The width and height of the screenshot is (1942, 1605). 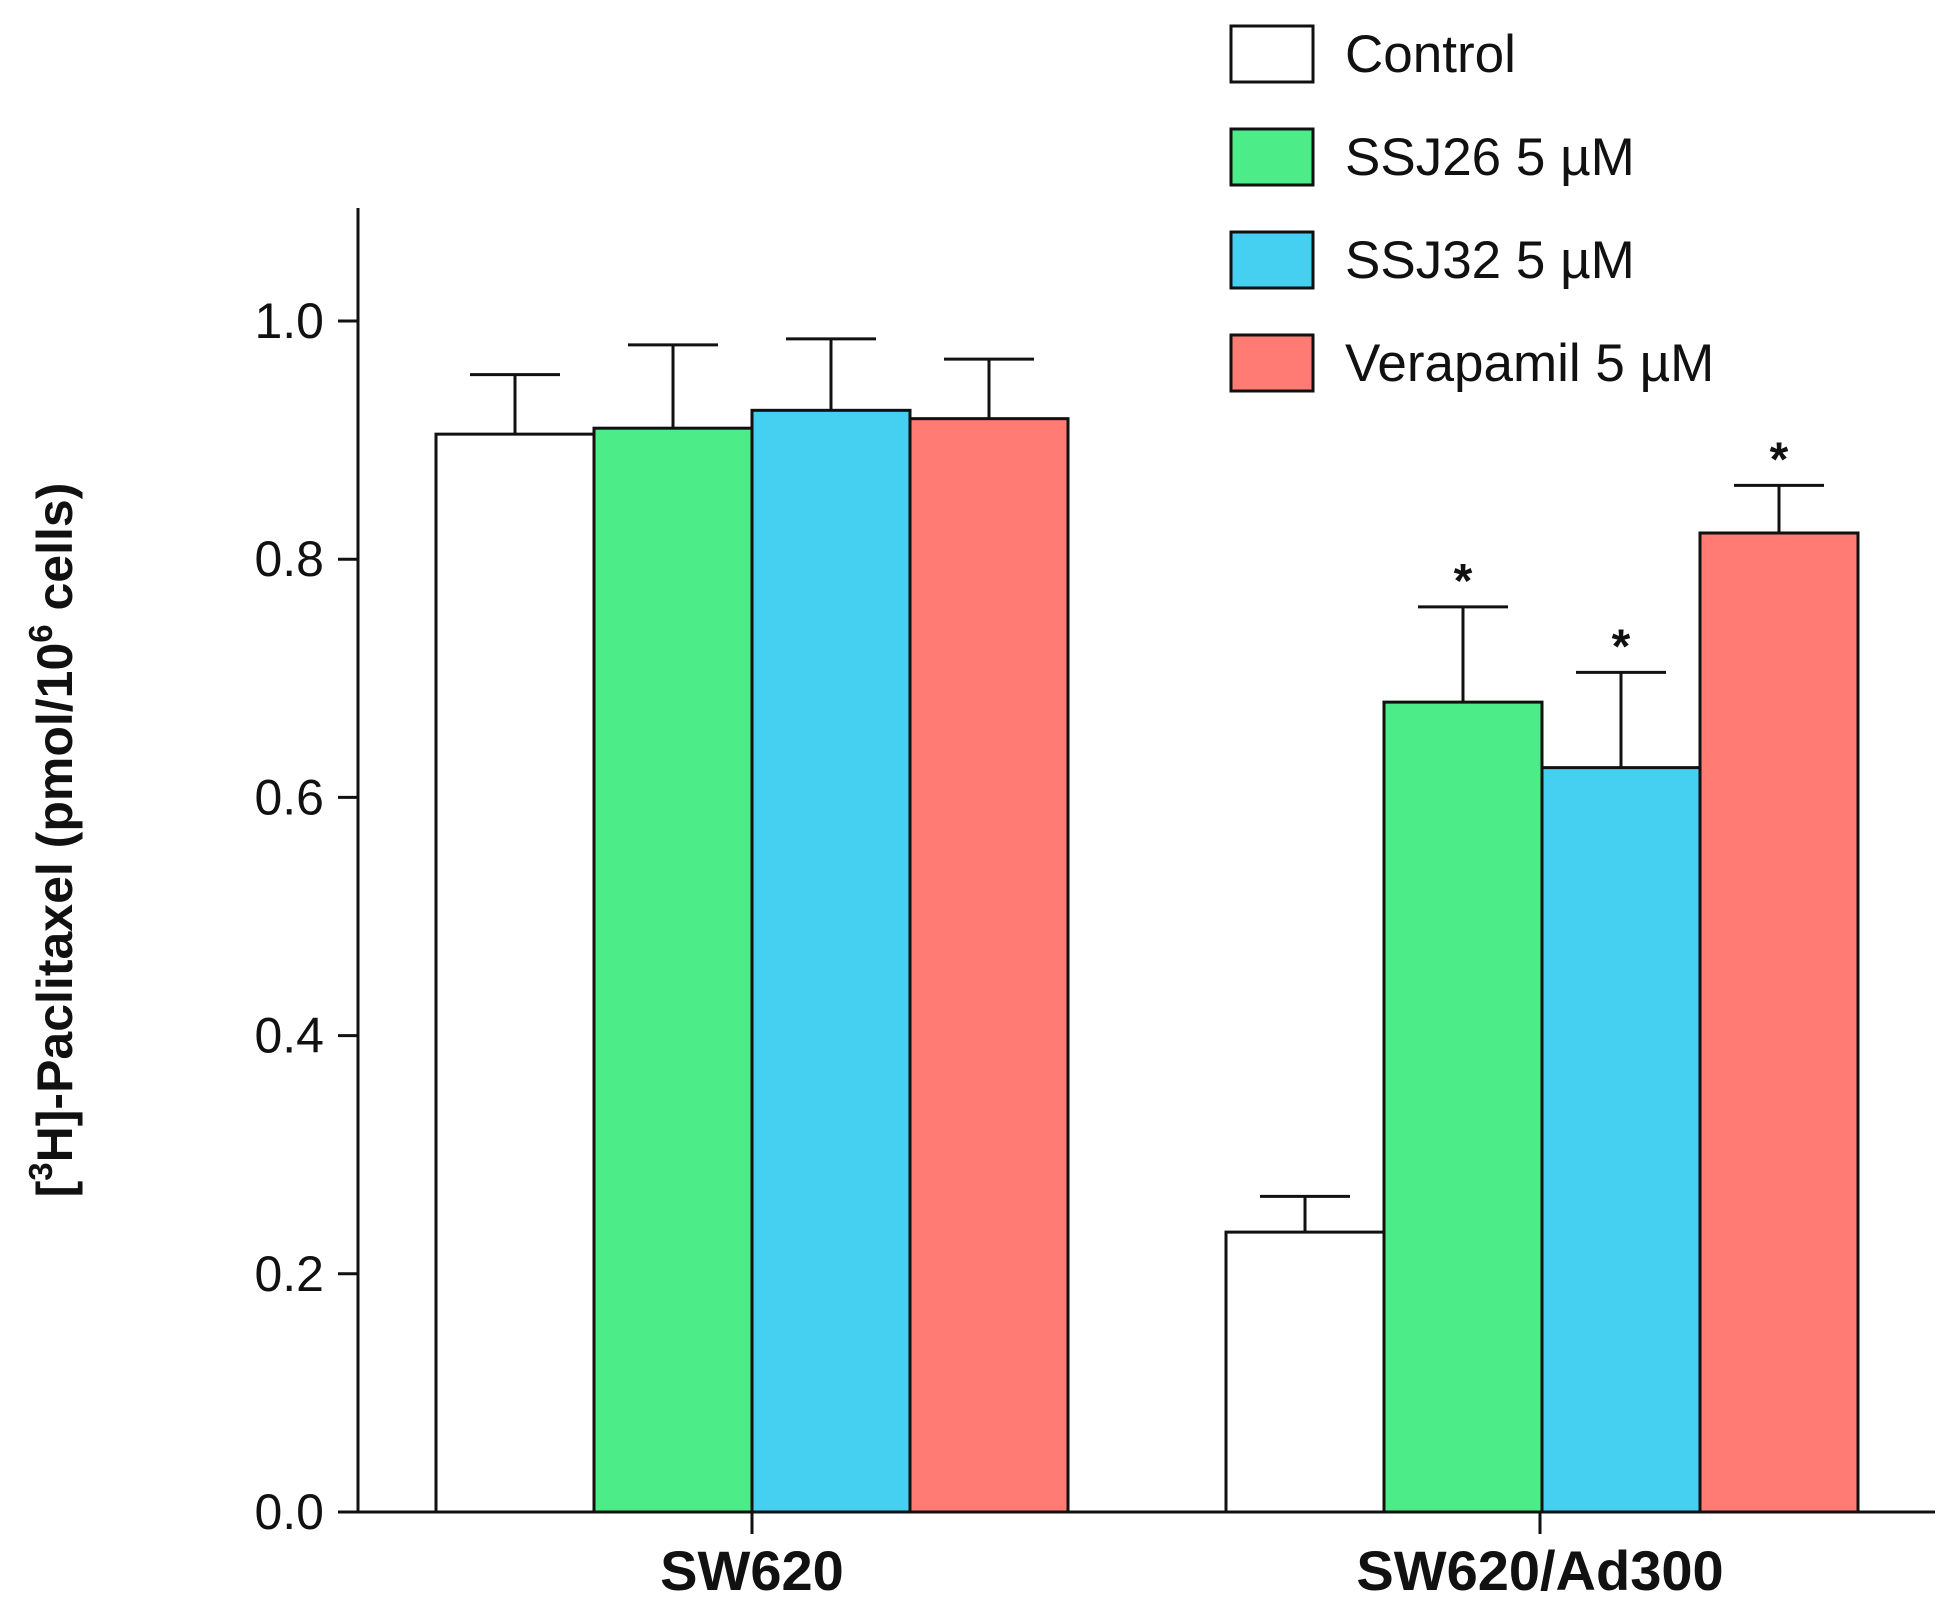 What do you see at coordinates (289, 1274) in the screenshot?
I see `y-tick-label: 0.2` at bounding box center [289, 1274].